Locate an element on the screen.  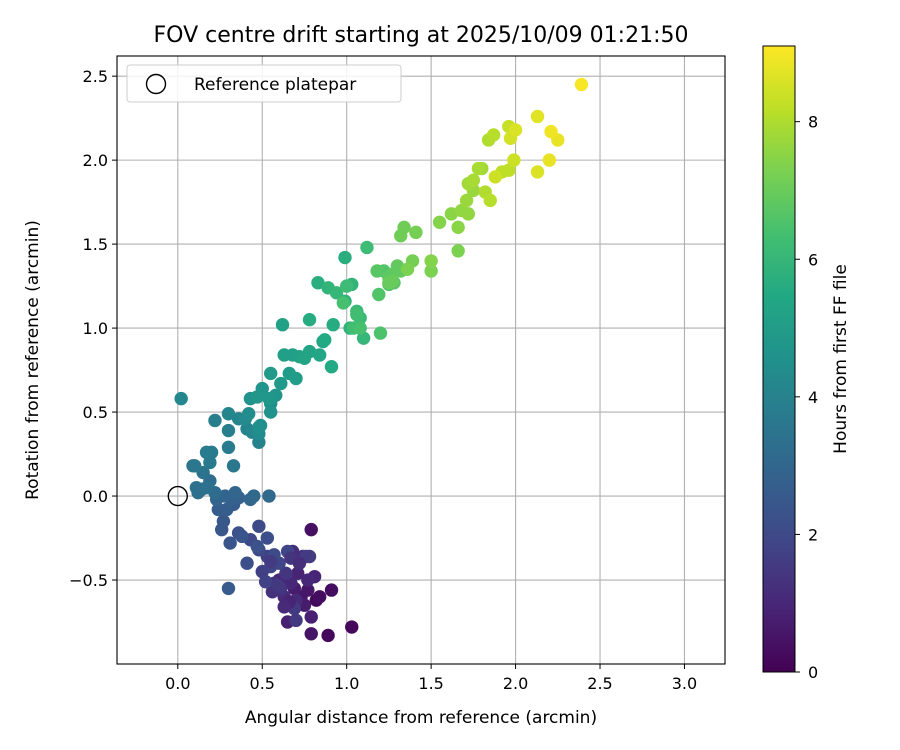
colorbar-tick-label: 4 is located at coordinates (813, 397).